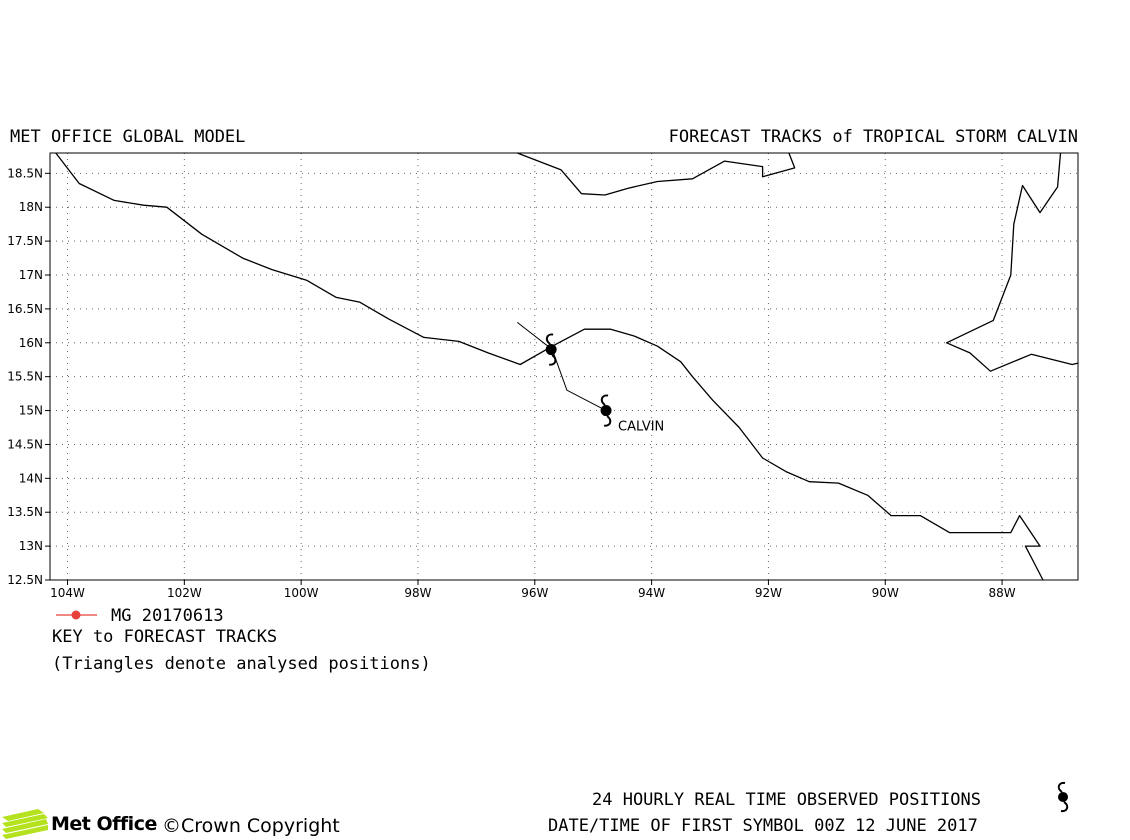 This screenshot has height=840, width=1130. I want to click on lat-tick-label: 12.5N, so click(25, 580).